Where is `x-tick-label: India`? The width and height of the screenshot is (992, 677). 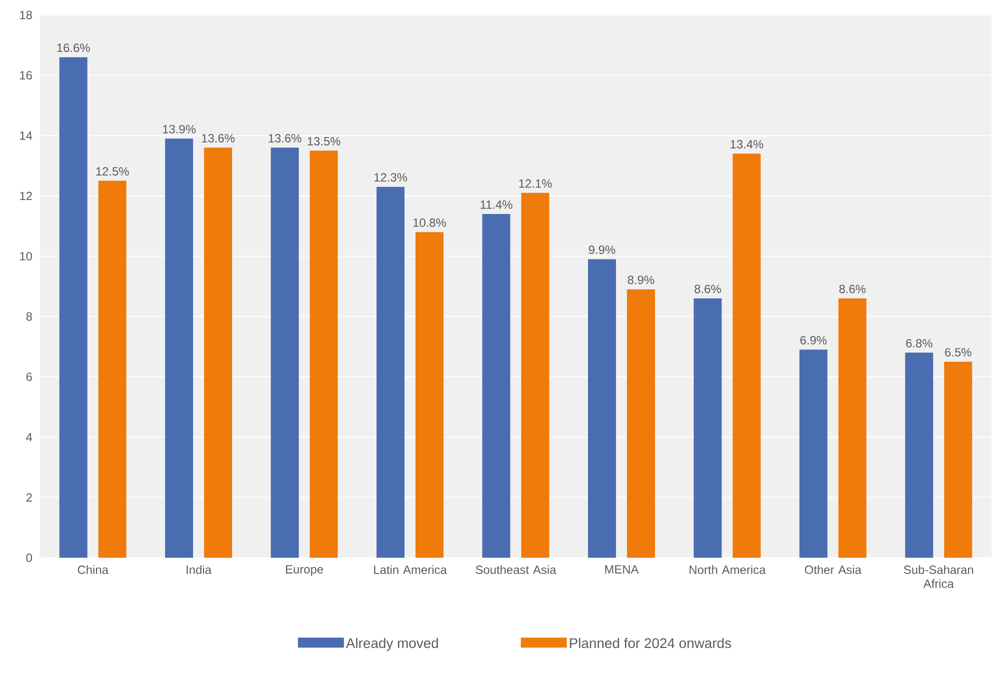 x-tick-label: India is located at coordinates (199, 569).